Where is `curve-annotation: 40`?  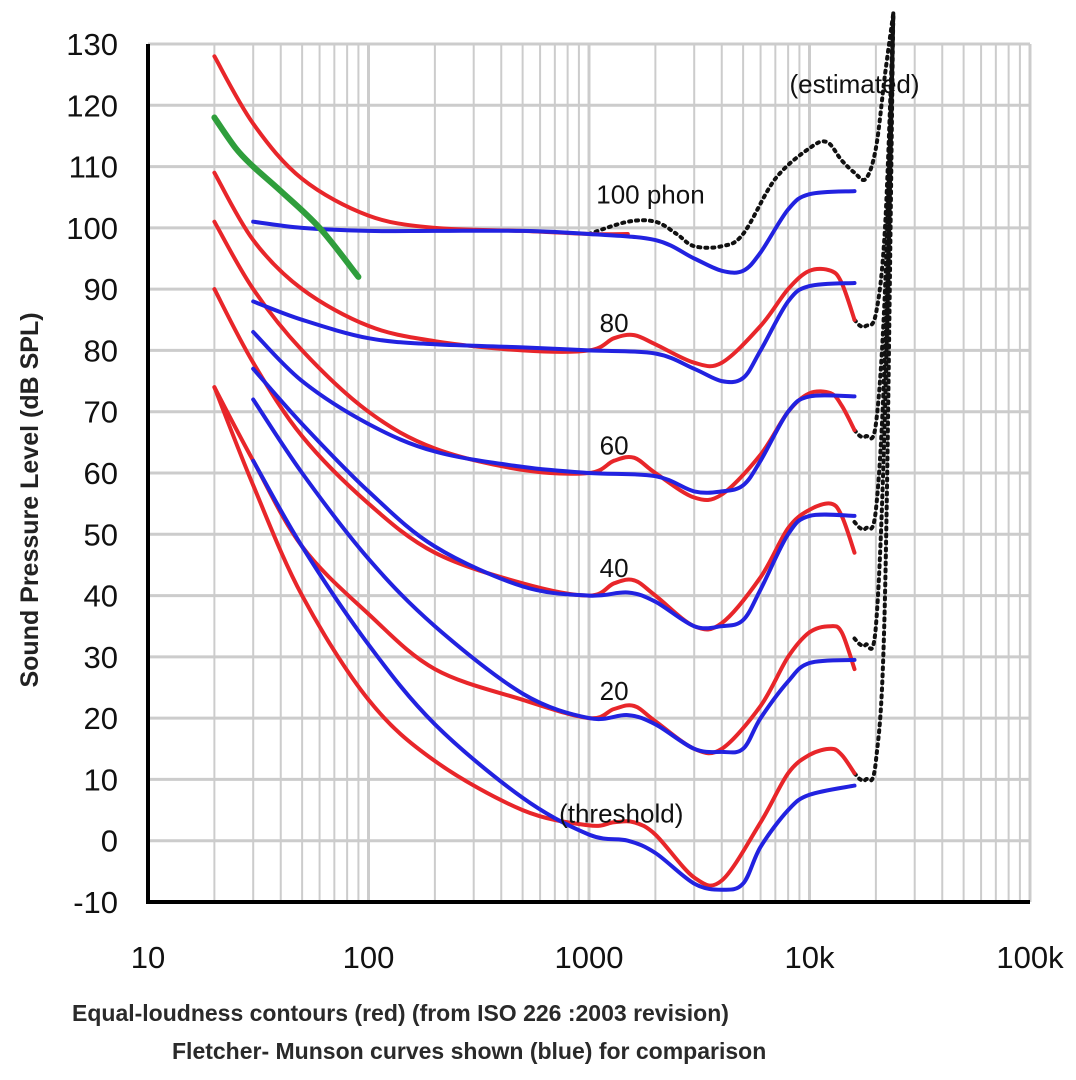
curve-annotation: 40 is located at coordinates (614, 568).